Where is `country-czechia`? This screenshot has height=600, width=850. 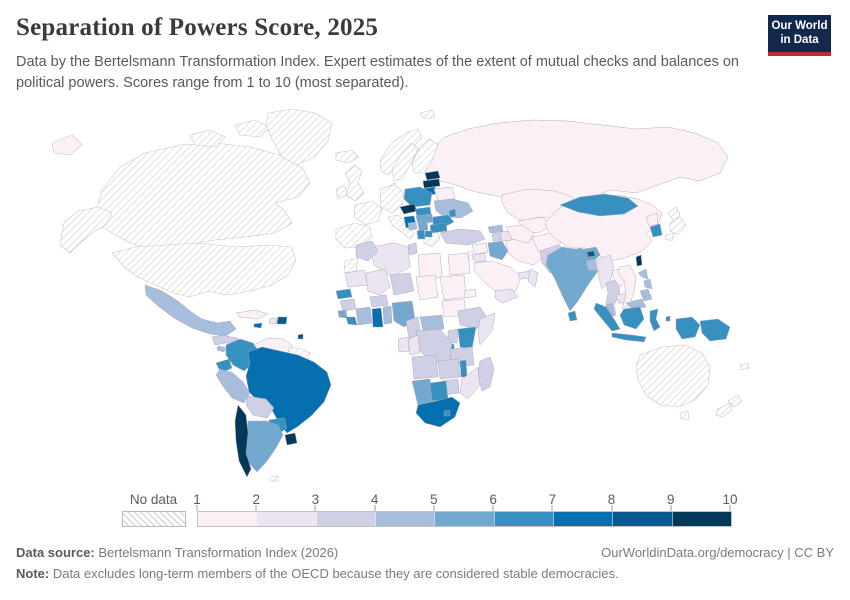
country-czechia is located at coordinates (408, 209).